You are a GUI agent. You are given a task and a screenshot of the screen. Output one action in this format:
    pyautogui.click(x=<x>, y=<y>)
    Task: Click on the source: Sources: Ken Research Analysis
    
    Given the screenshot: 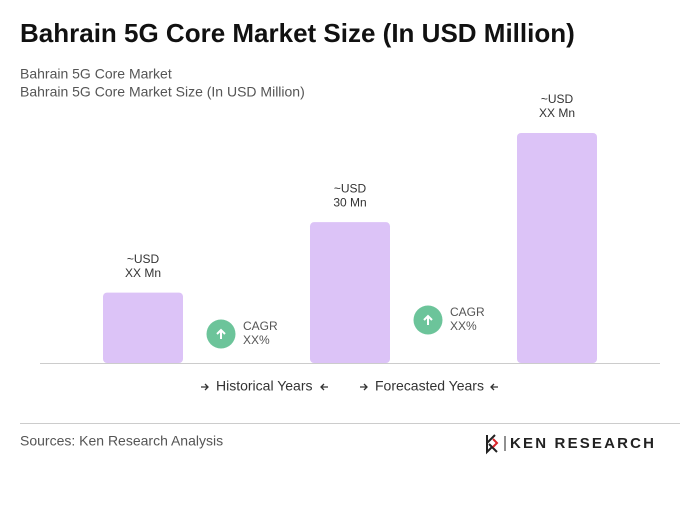 What is the action you would take?
    pyautogui.click(x=121, y=441)
    